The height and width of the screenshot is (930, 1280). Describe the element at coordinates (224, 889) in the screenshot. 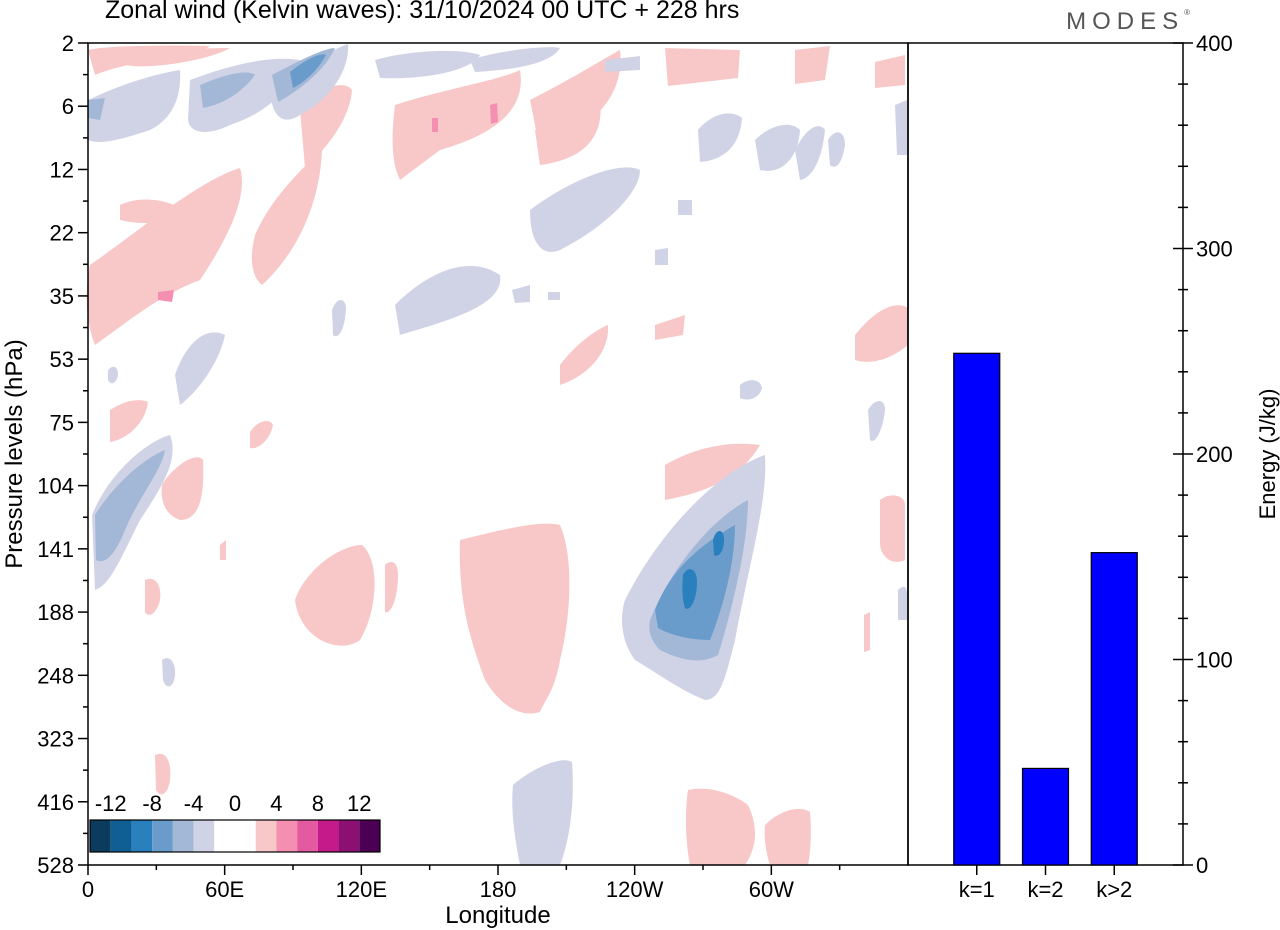

I see `x-tick-label: 60E` at that location.